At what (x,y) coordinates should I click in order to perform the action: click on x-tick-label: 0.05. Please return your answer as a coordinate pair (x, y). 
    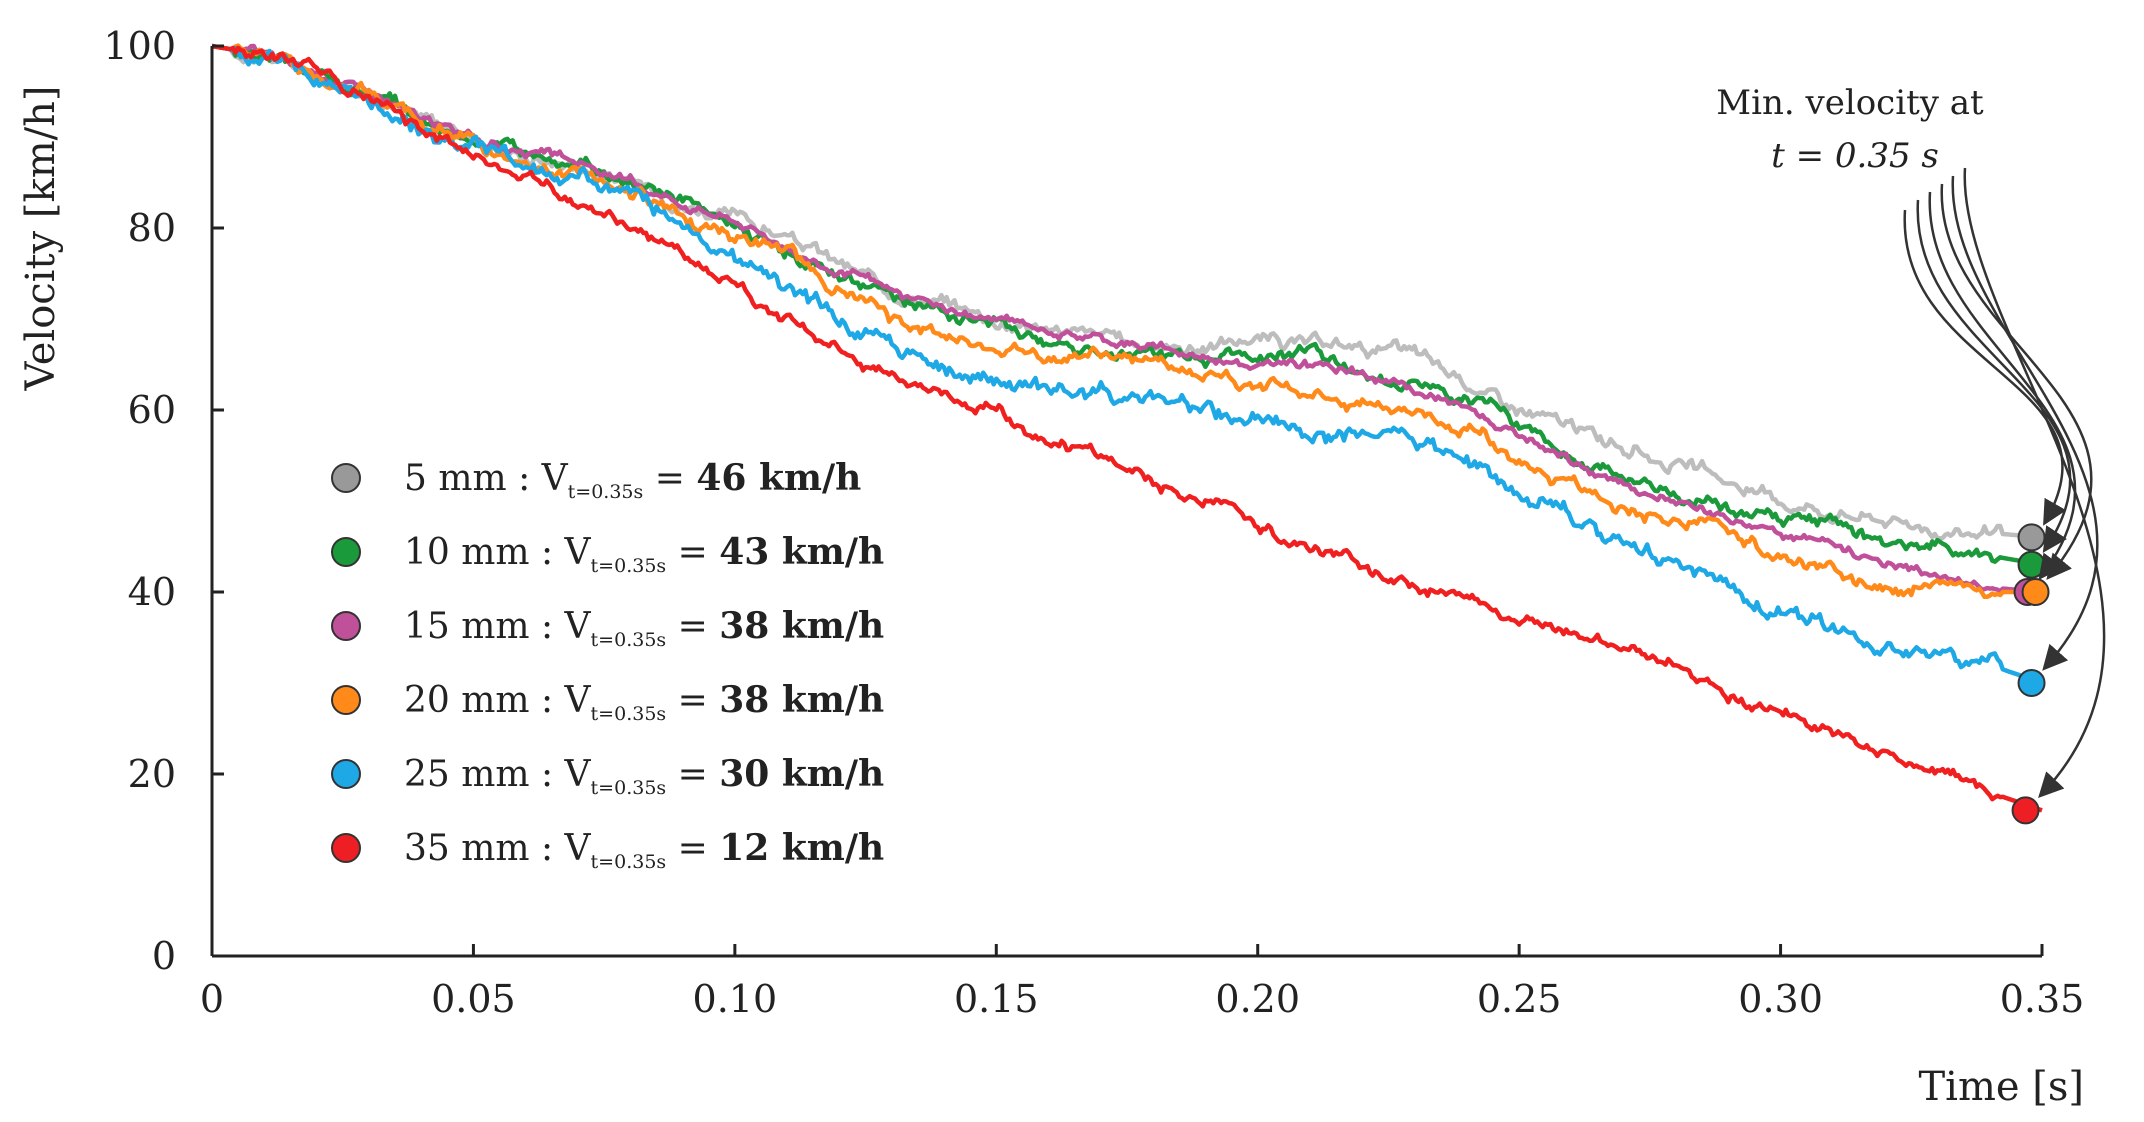
    Looking at the image, I should click on (473, 999).